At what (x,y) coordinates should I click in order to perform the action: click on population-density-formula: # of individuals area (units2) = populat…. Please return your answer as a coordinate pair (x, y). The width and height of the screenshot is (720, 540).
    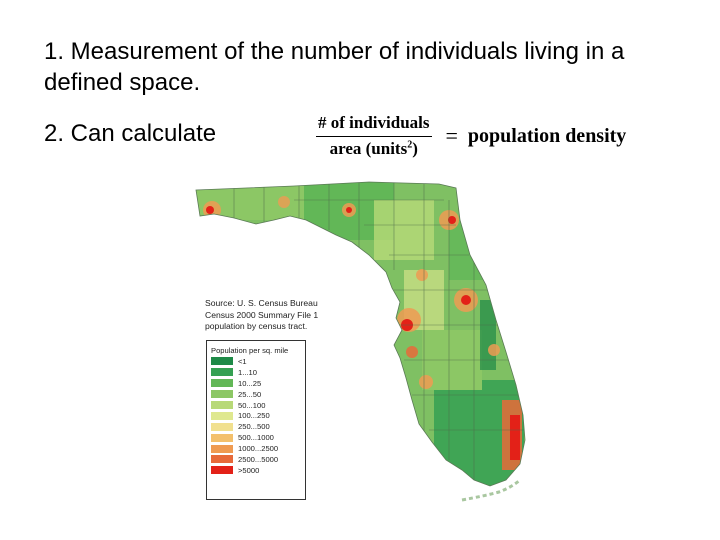
    Looking at the image, I should click on (471, 136).